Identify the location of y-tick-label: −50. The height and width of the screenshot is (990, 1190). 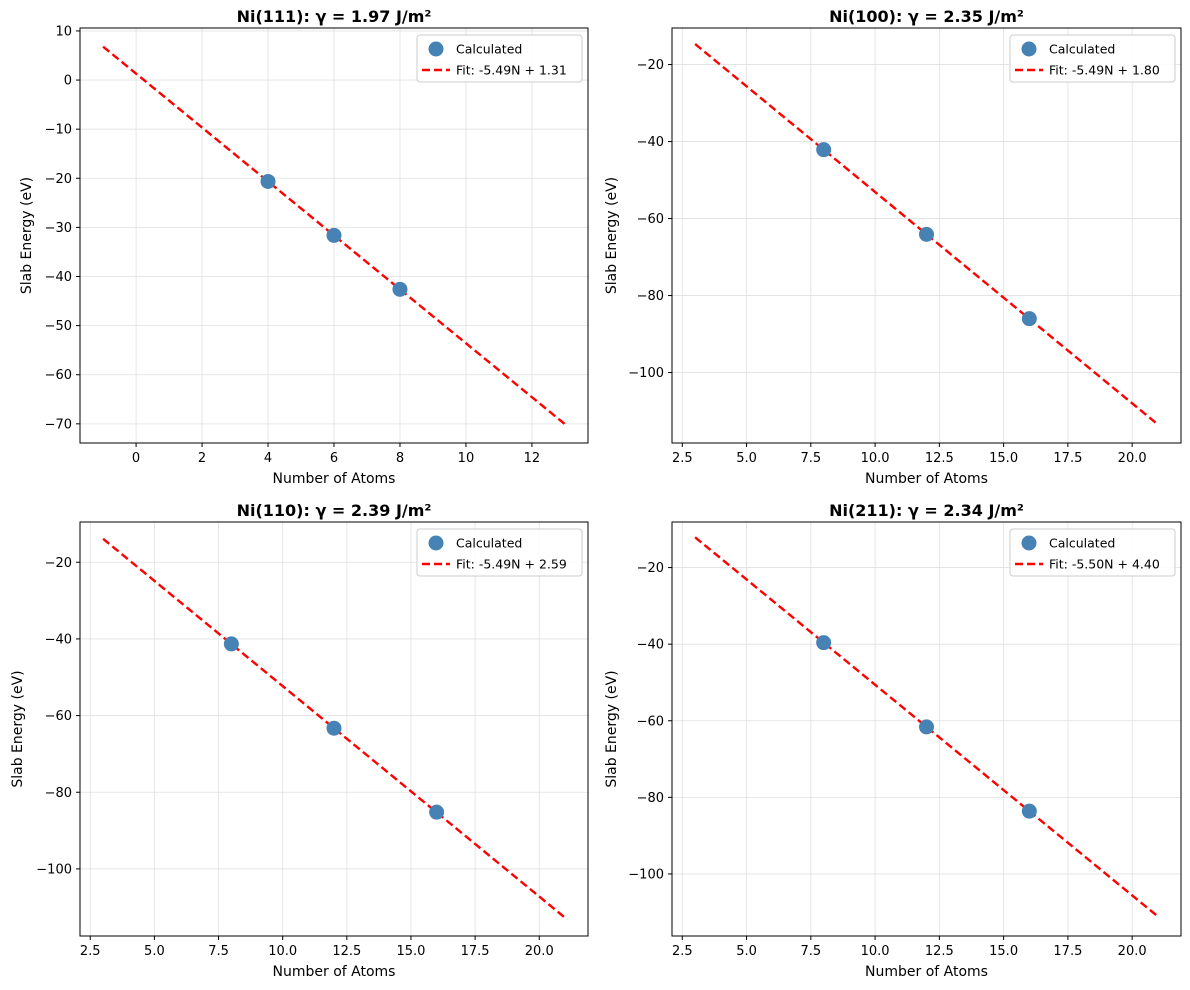
(58, 326).